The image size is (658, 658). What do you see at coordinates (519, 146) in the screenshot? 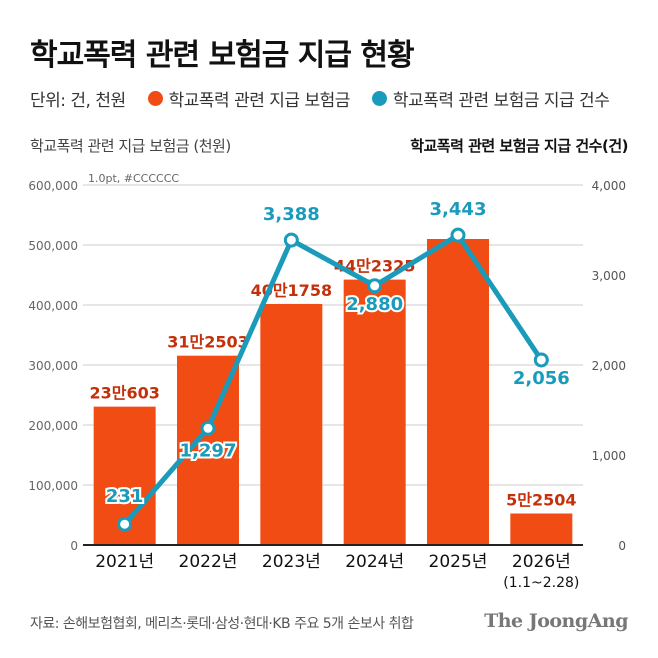
I see `y-axis-right-label: 학교폭력 관련 보험금 지급 건수(건)` at bounding box center [519, 146].